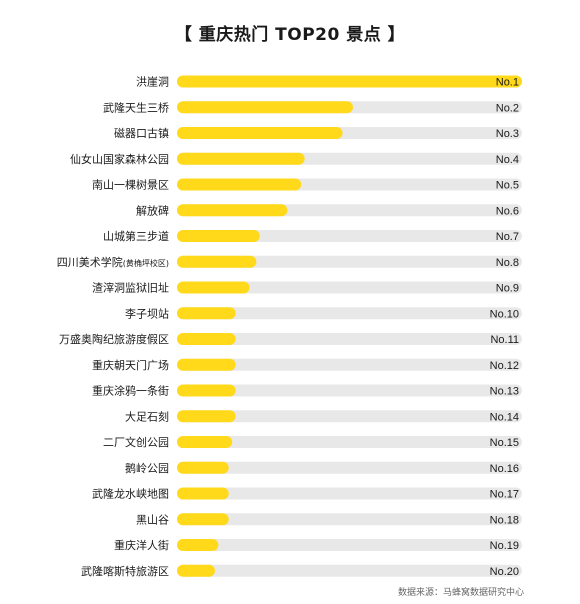 The image size is (580, 604). What do you see at coordinates (504, 546) in the screenshot?
I see `rank-label: No.19` at bounding box center [504, 546].